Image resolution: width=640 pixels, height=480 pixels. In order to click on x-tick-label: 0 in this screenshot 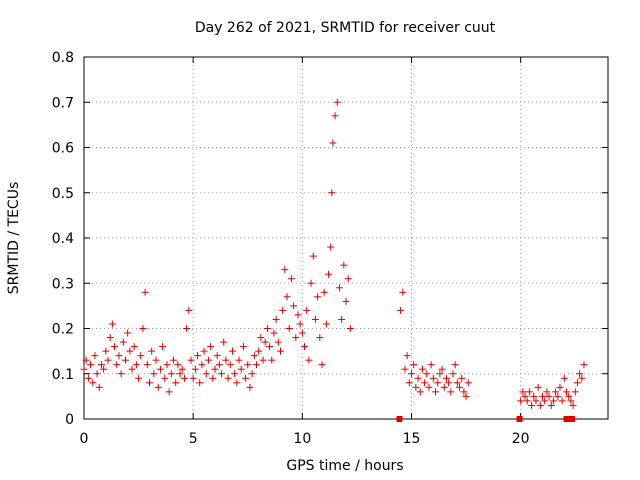, I will do `click(84, 439)`.